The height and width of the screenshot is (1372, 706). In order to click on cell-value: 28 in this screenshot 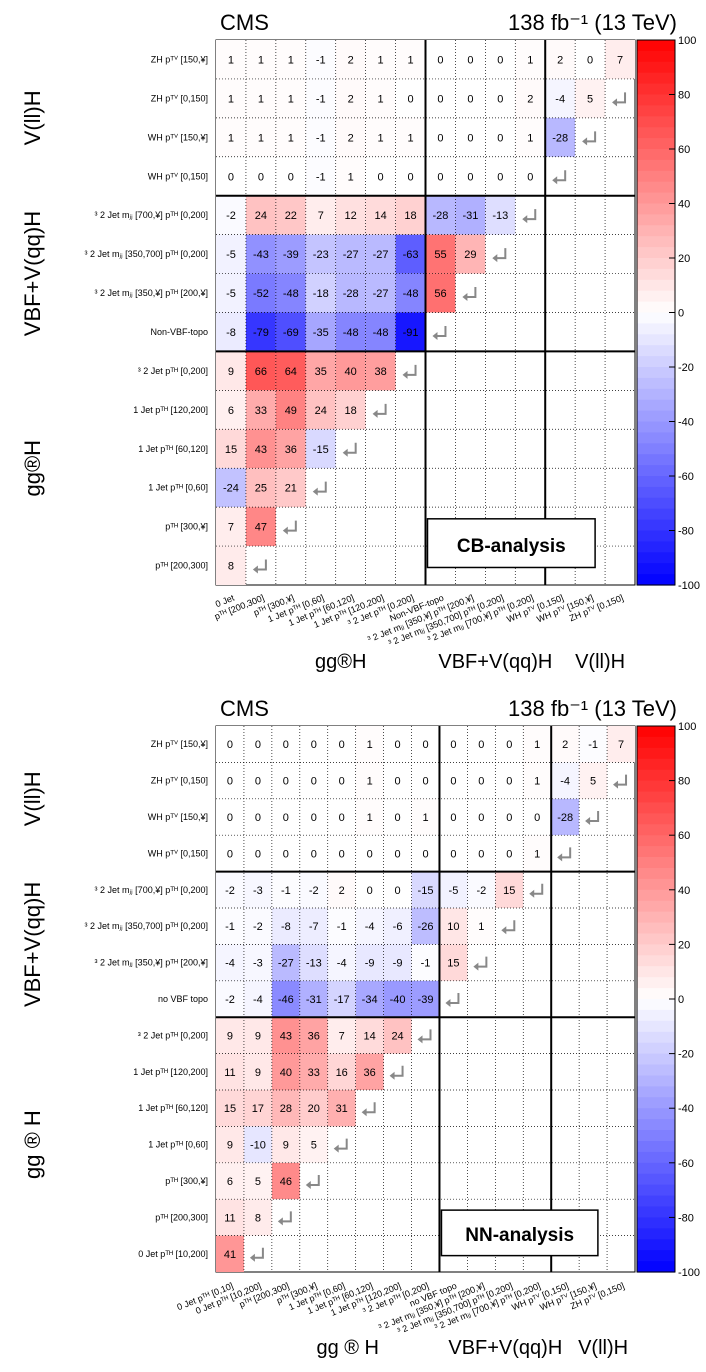, I will do `click(286, 1109)`.